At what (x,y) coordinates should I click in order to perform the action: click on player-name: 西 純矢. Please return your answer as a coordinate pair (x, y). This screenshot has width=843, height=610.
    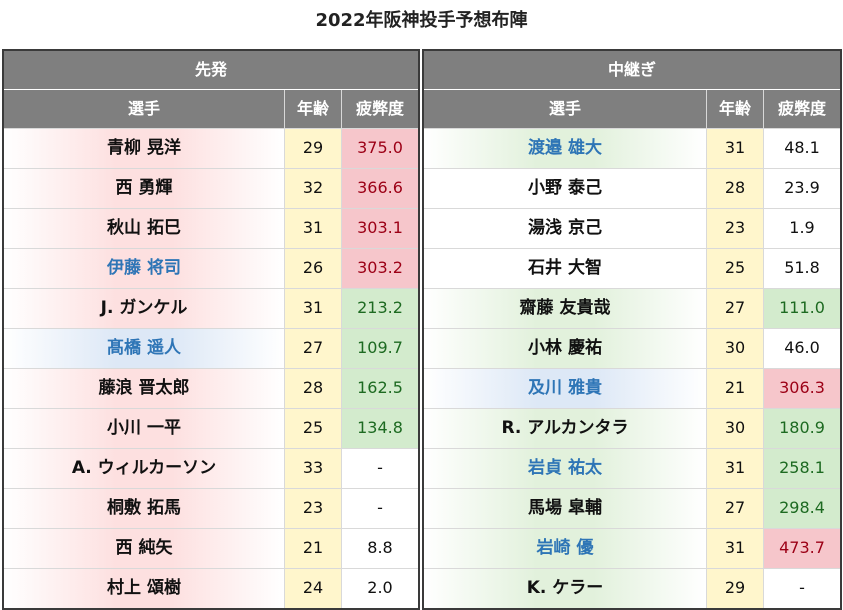
    Looking at the image, I should click on (144, 548).